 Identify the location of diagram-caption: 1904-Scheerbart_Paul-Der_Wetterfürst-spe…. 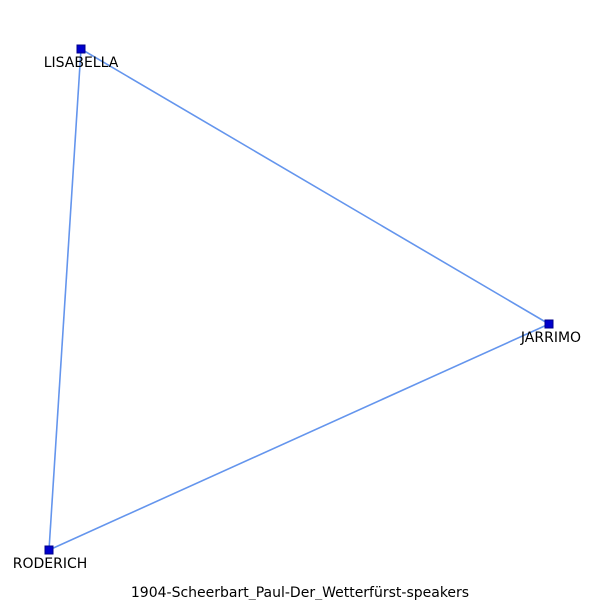
(300, 592).